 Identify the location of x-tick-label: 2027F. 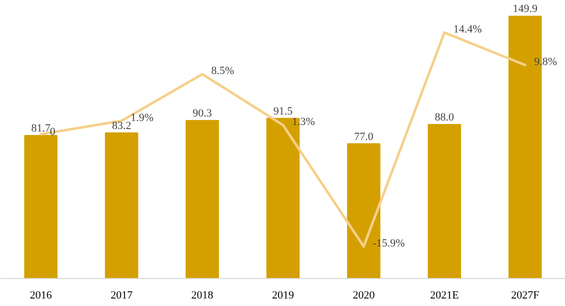
(525, 296).